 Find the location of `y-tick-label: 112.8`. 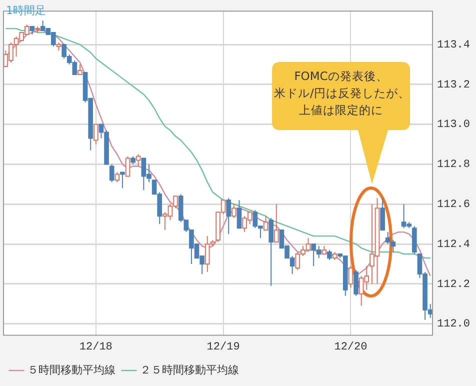

y-tick-label: 112.8 is located at coordinates (453, 165).